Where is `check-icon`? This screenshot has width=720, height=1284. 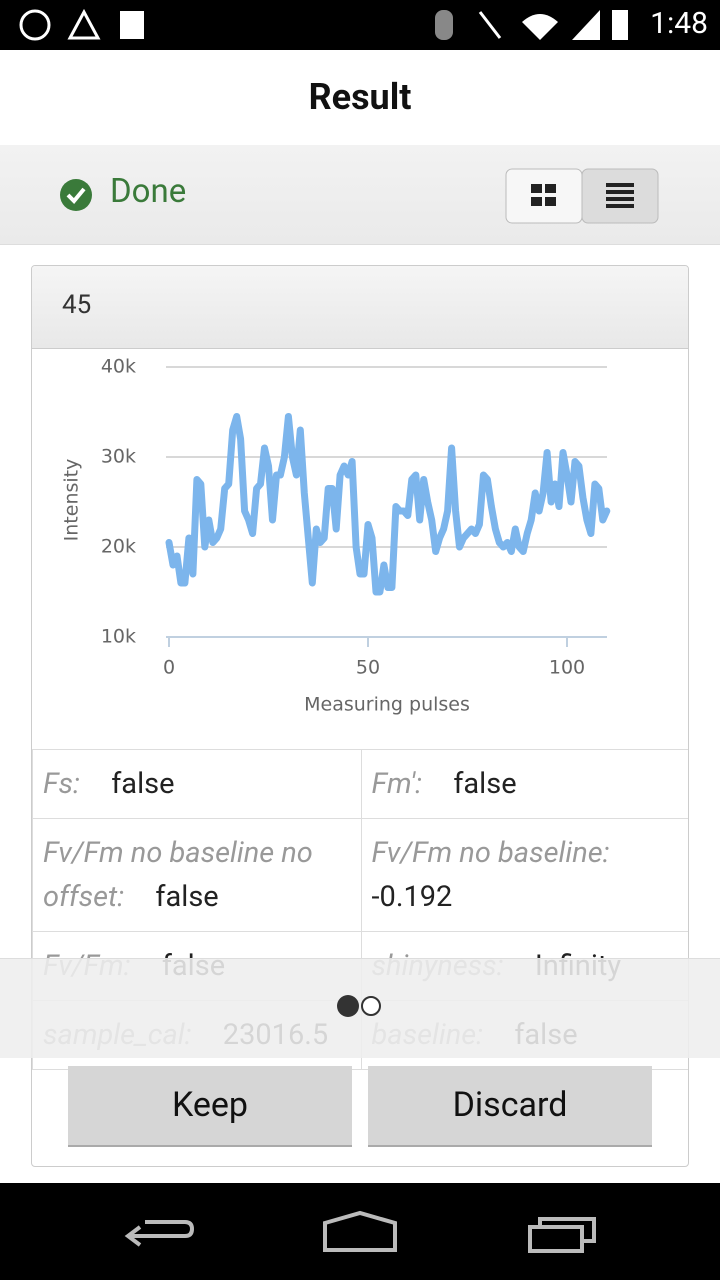
check-icon is located at coordinates (76, 195).